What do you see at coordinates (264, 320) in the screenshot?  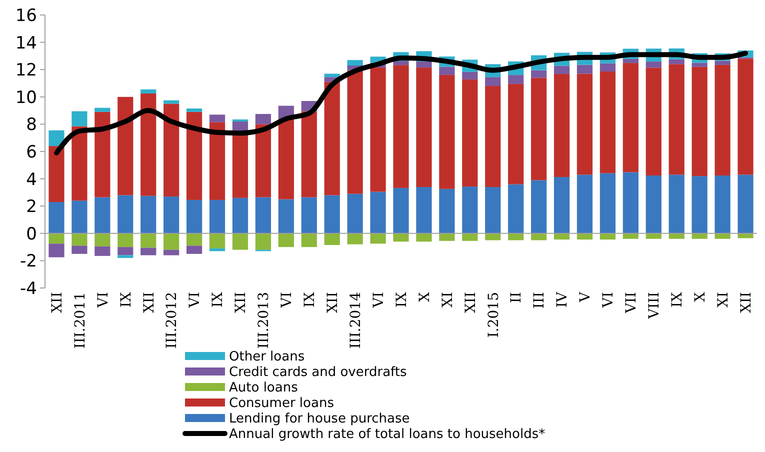 I see `x-tick-label: III.2013` at bounding box center [264, 320].